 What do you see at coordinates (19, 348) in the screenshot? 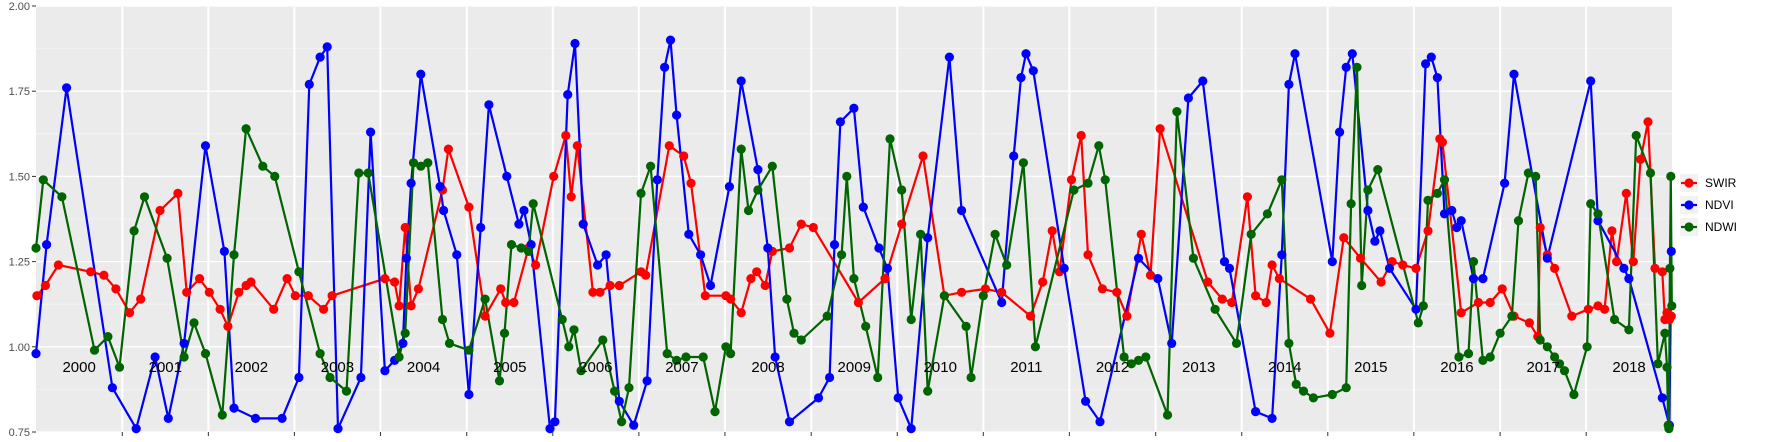
I see `y-tick-label: 1.00` at bounding box center [19, 348].